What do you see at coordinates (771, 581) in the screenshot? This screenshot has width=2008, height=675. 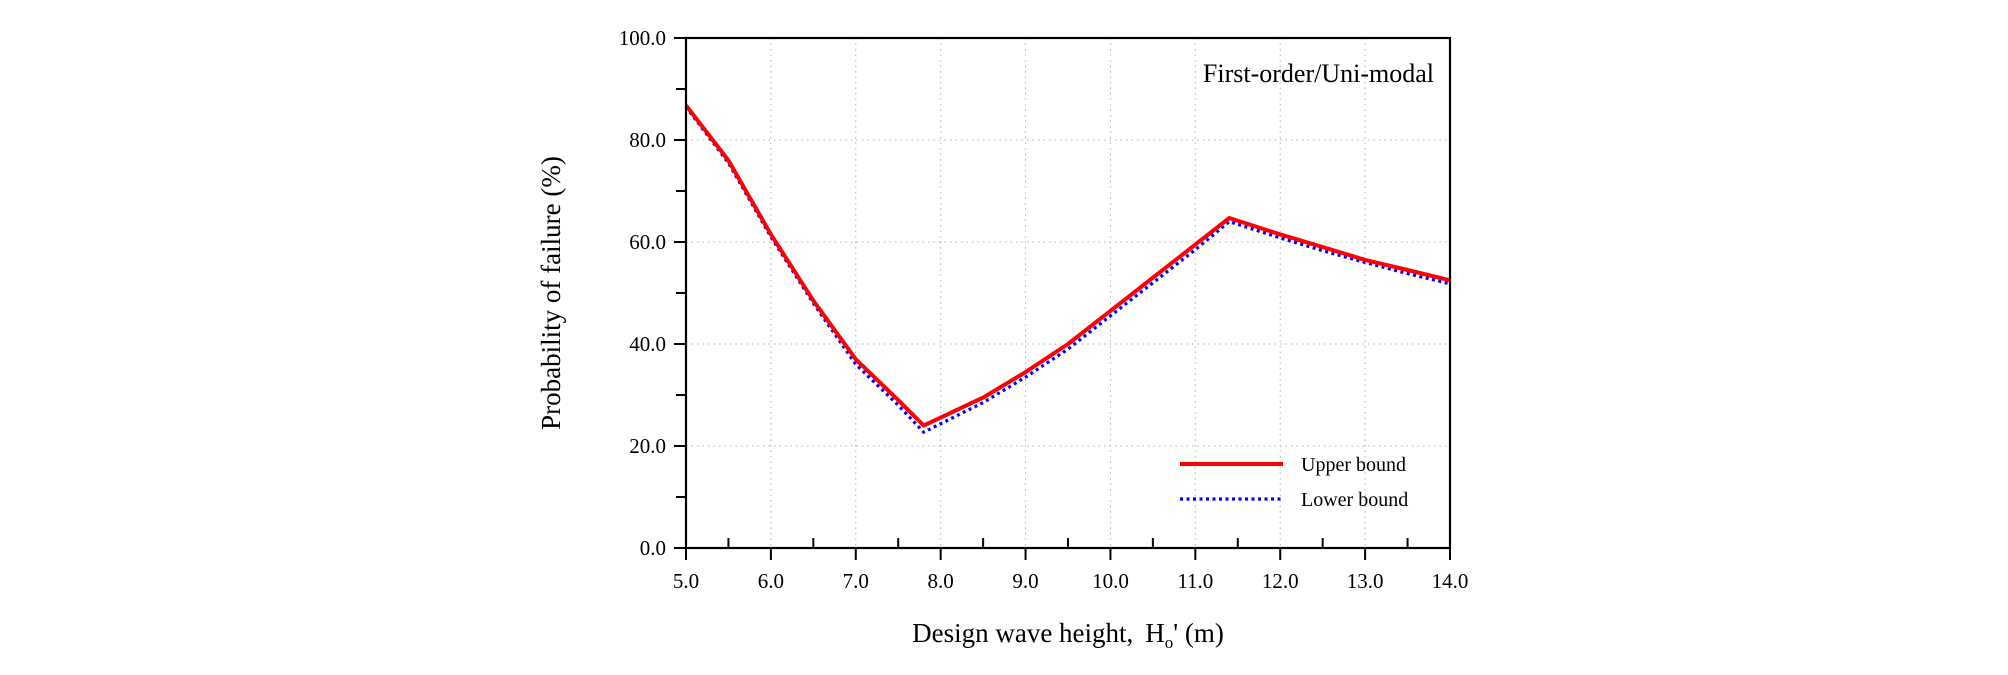 I see `x-tick-label: 6.0` at bounding box center [771, 581].